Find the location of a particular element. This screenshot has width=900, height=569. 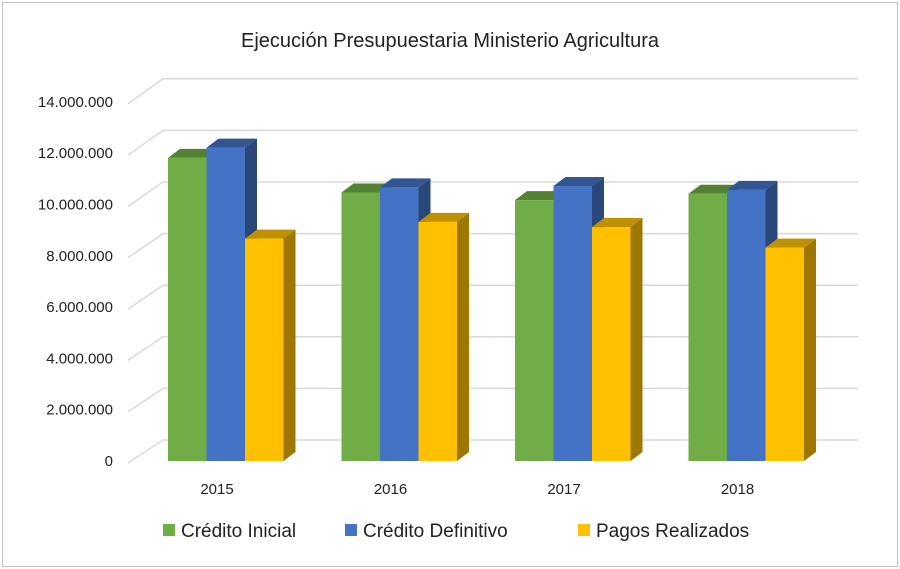

y-tick-label: 6.000.000 is located at coordinates (79, 307).